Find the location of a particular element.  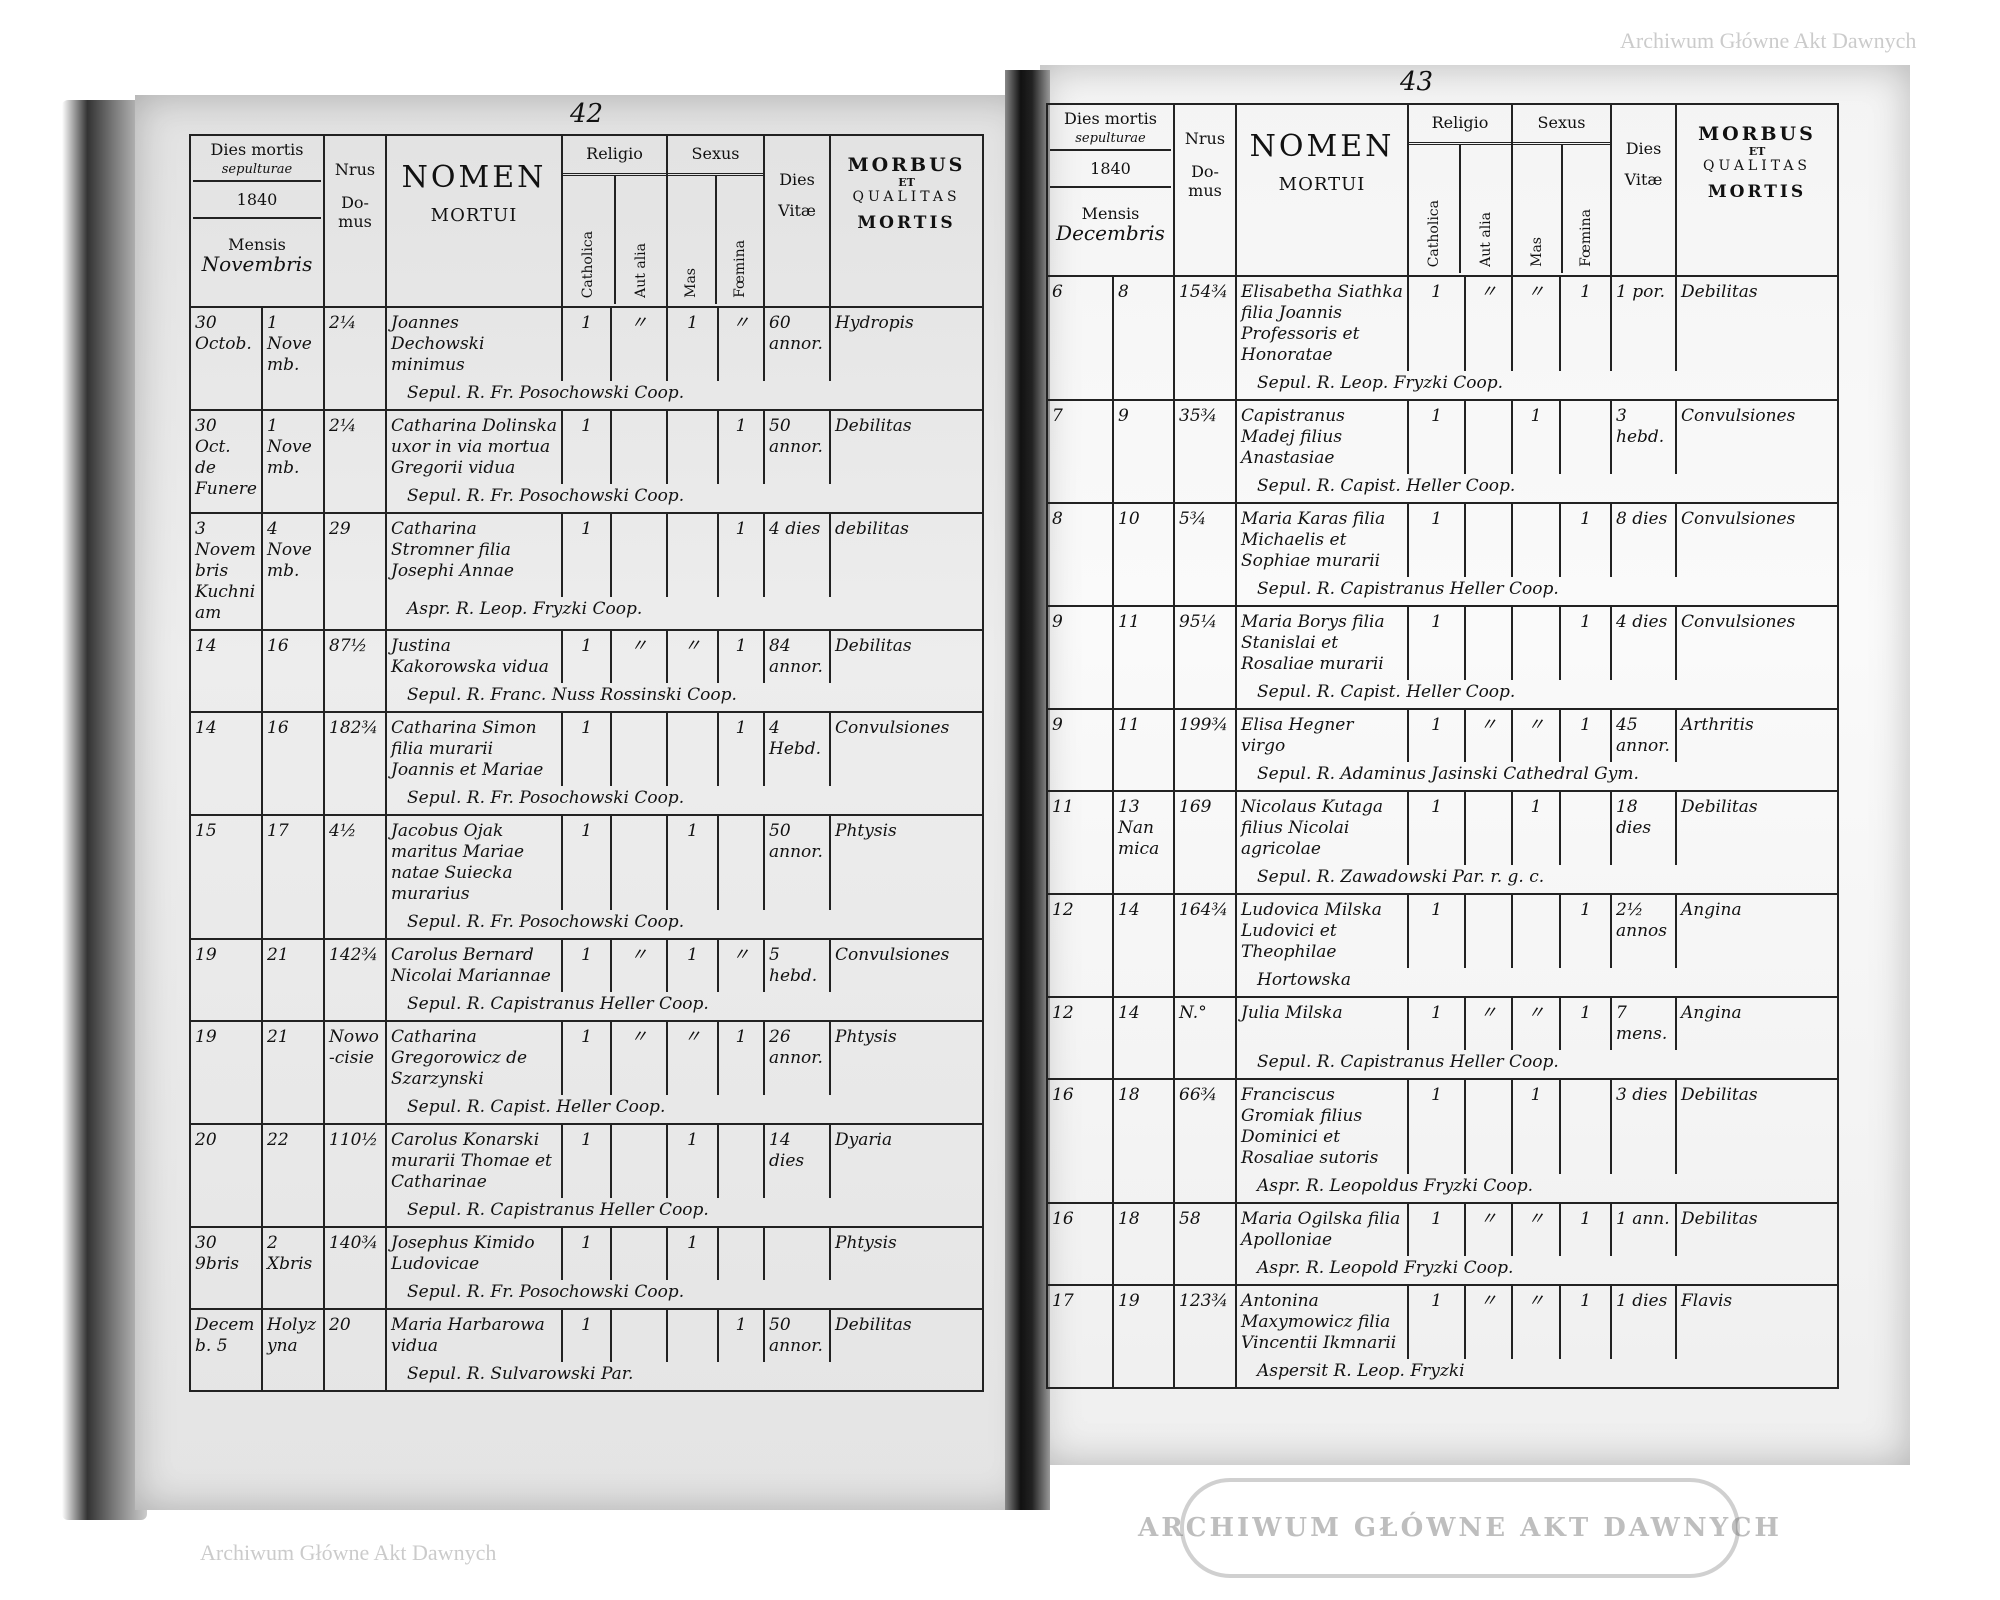

burial-note: Sepul. R. Franc. Nuss Rossinski Coop. is located at coordinates (572, 695).